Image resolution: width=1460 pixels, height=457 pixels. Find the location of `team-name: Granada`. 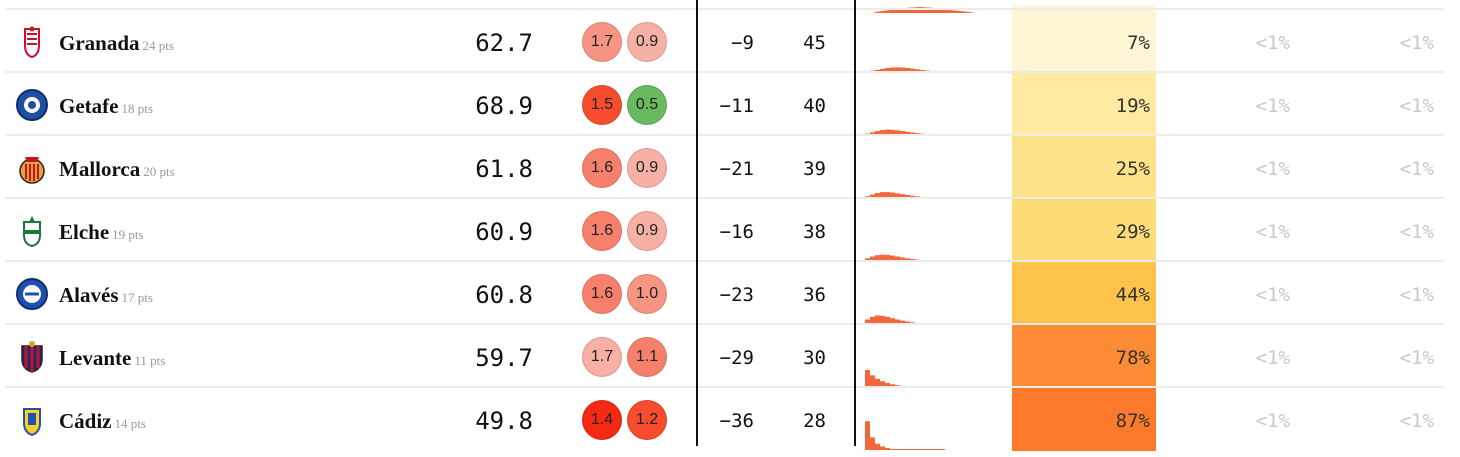

team-name: Granada is located at coordinates (99, 43).